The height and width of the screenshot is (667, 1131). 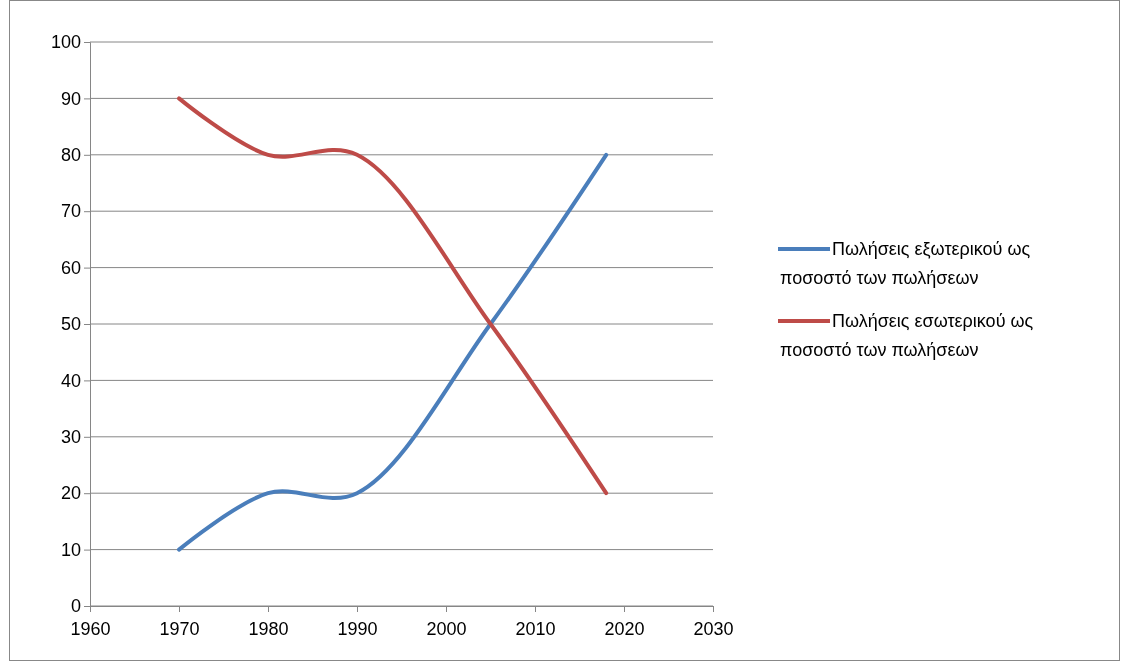 What do you see at coordinates (70, 155) in the screenshot?
I see `y-tick-label: 80` at bounding box center [70, 155].